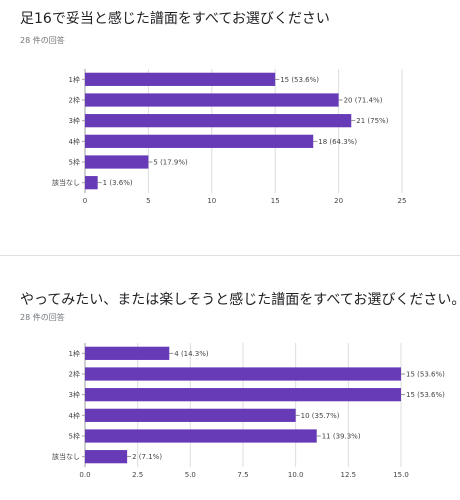  What do you see at coordinates (401, 475) in the screenshot?
I see `x-tick-label: 15.0` at bounding box center [401, 475].